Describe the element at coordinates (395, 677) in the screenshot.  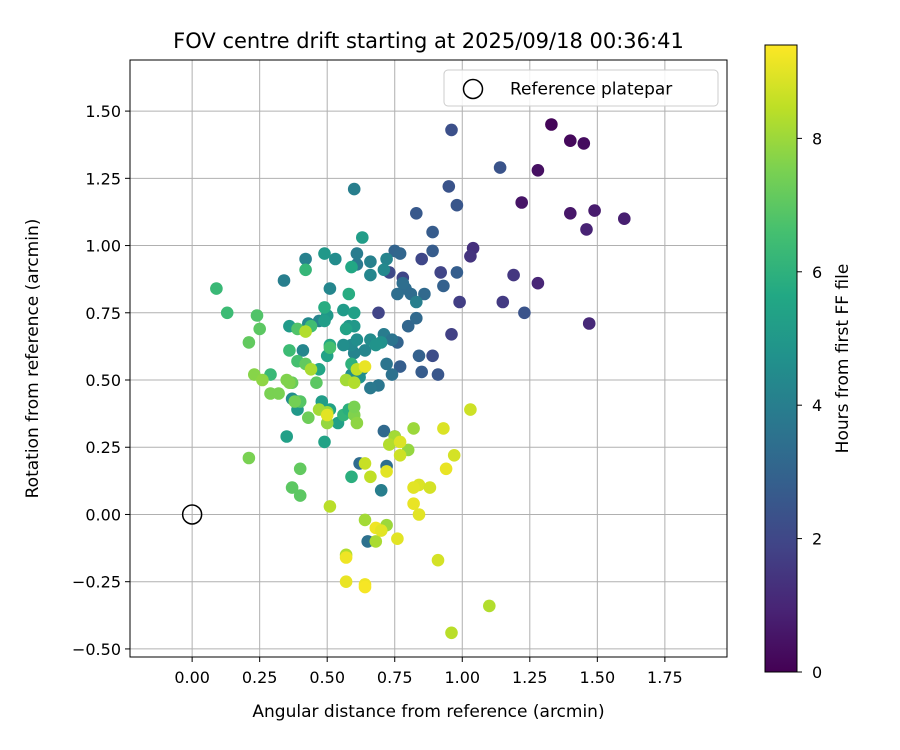
I see `x-tick-label: 0.75` at that location.